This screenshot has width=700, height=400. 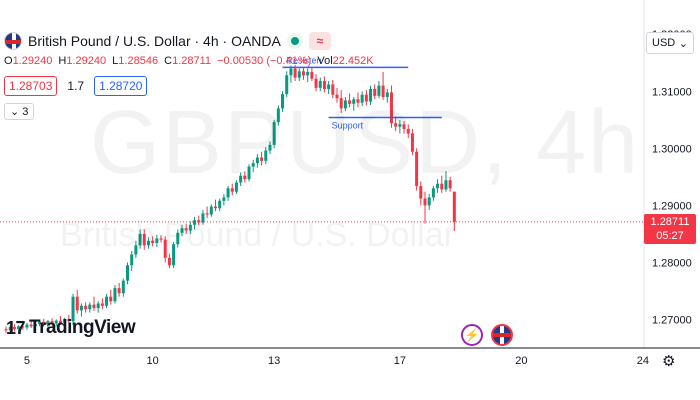 What do you see at coordinates (274, 361) in the screenshot?
I see `time-tick-label: 13` at bounding box center [274, 361].